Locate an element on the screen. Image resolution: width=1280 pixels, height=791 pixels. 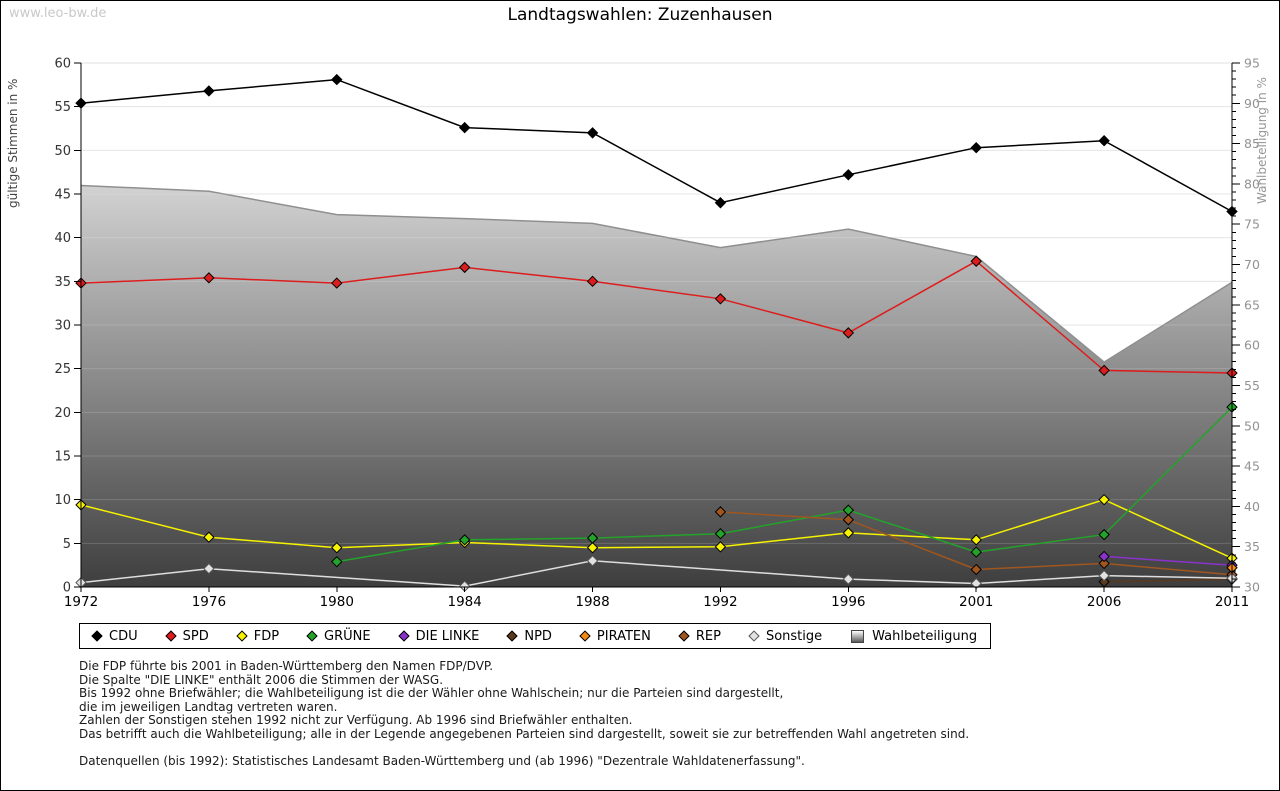
legend-label-fdp: FDP is located at coordinates (266, 636).